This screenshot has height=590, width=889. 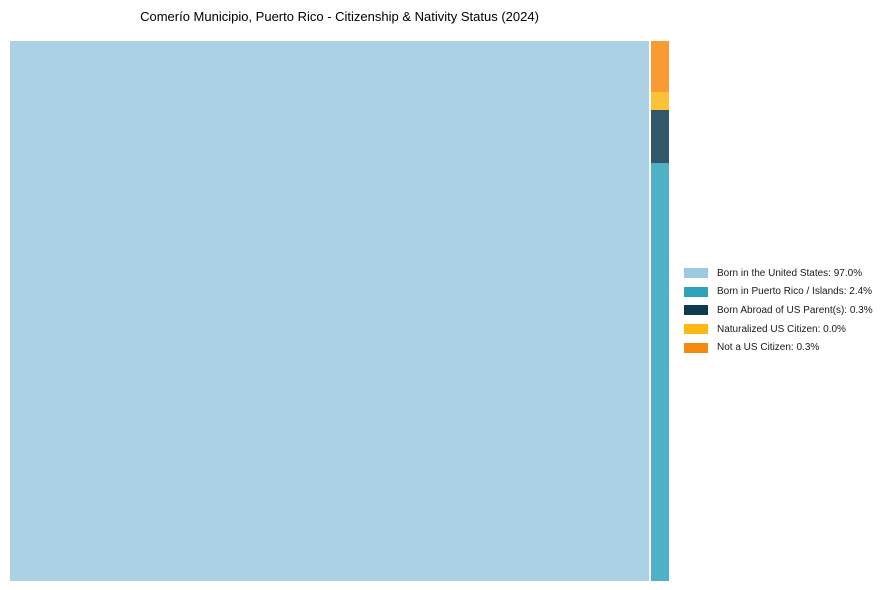 What do you see at coordinates (660, 101) in the screenshot?
I see `treemap-segment-naturalized-us-citizen` at bounding box center [660, 101].